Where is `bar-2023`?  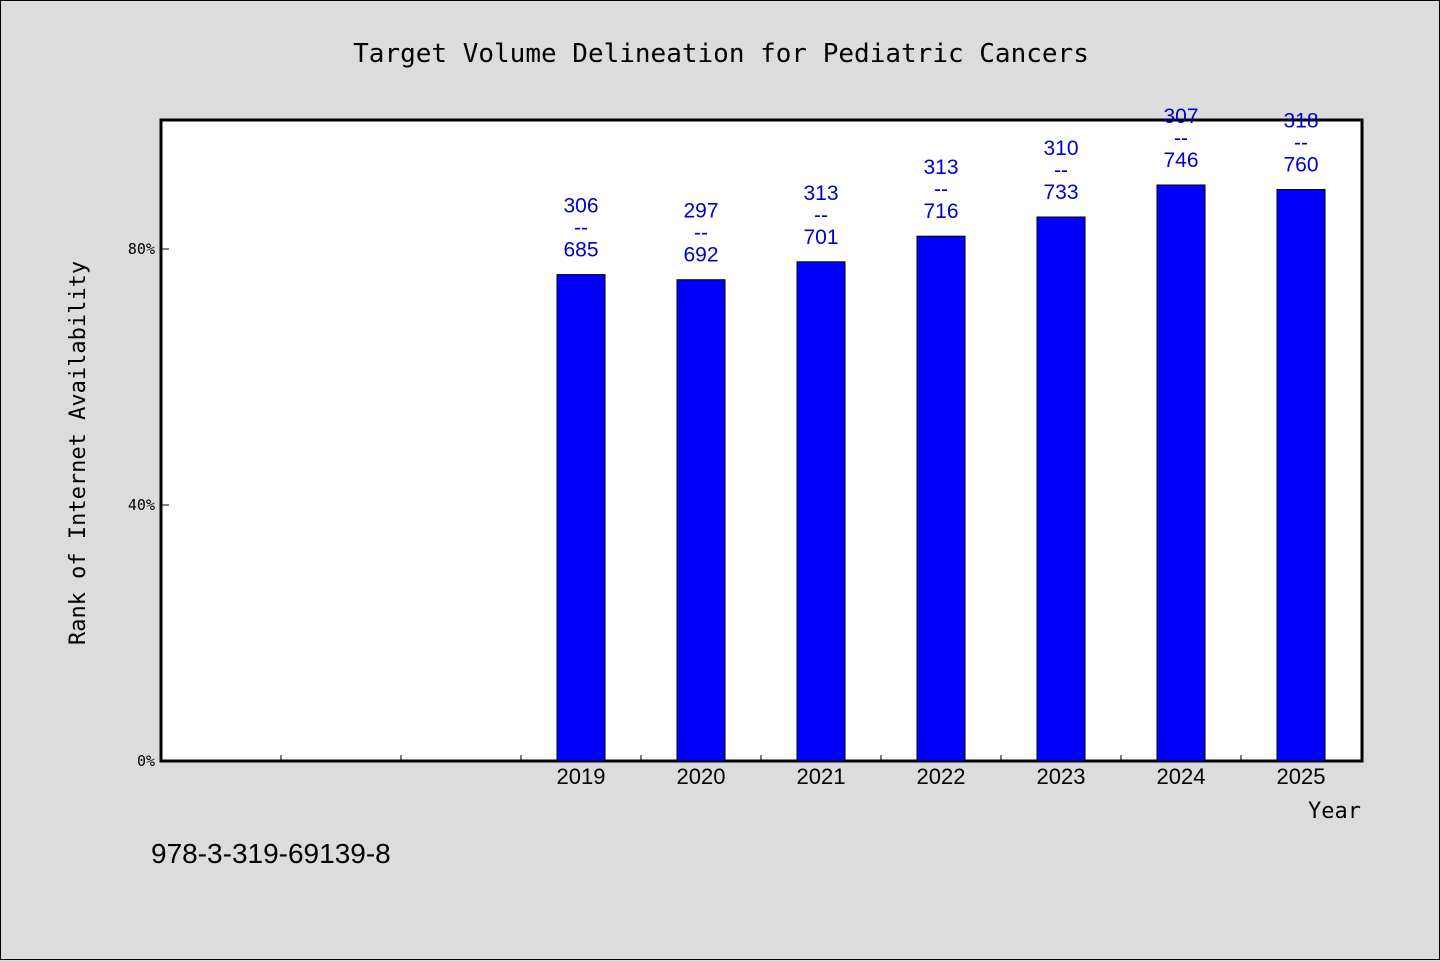
bar-2023 is located at coordinates (1061, 489).